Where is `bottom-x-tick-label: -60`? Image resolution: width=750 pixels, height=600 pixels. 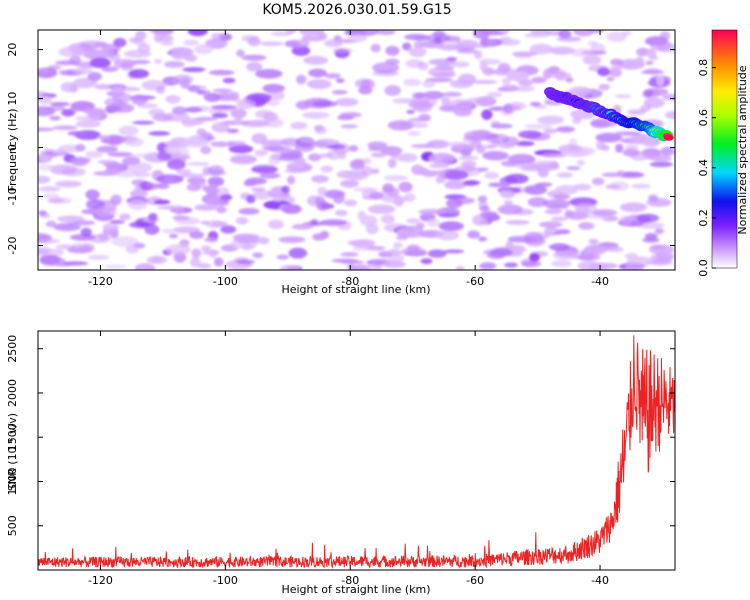
bottom-x-tick-label: -60 is located at coordinates (475, 580).